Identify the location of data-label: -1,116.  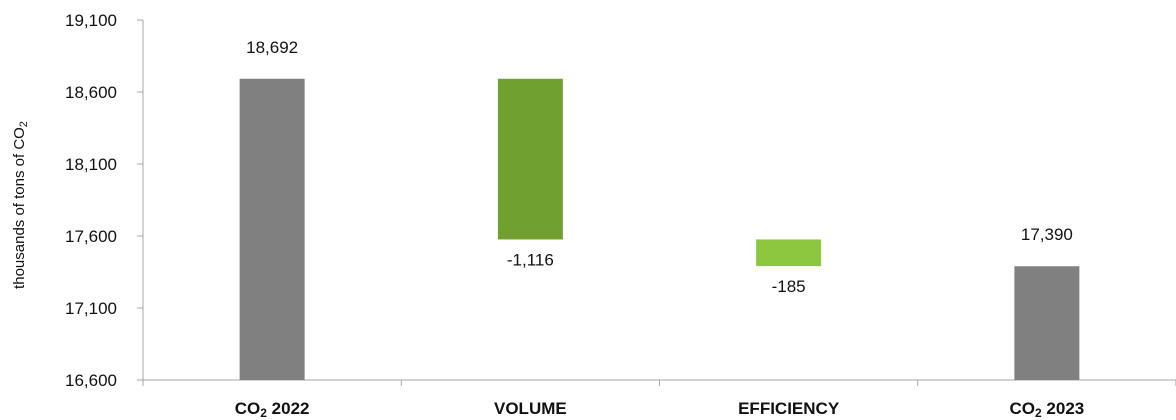
(530, 259).